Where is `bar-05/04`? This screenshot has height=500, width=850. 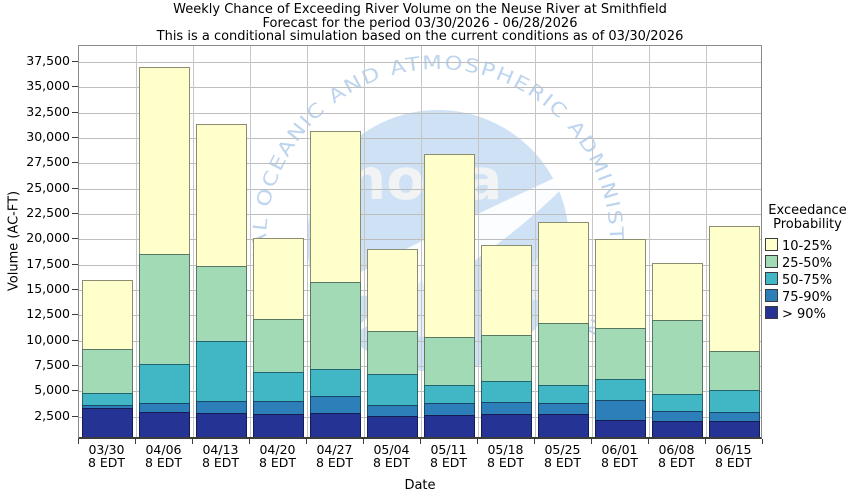
bar-05/04 is located at coordinates (392, 241).